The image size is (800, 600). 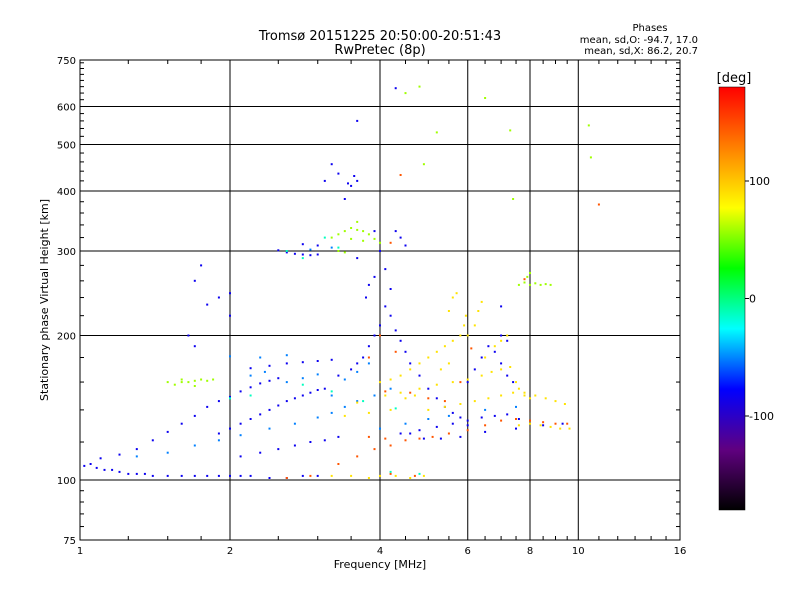 What do you see at coordinates (66, 301) in the screenshot?
I see `y-tick-labels: 75 100 200 300 400 500 600 750` at bounding box center [66, 301].